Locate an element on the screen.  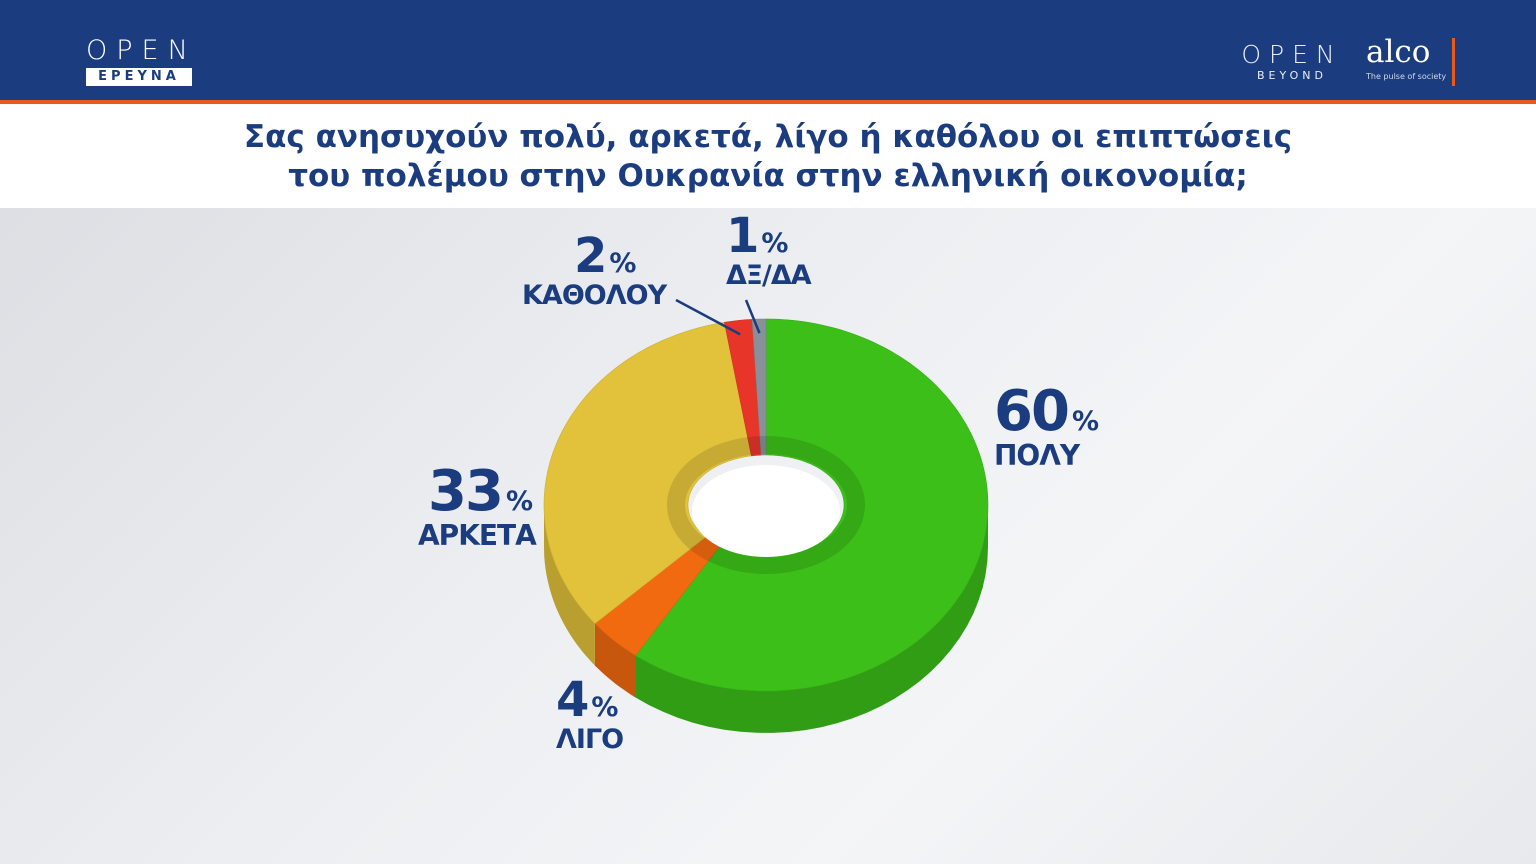
label-ligo-pct: % is located at coordinates (605, 707).